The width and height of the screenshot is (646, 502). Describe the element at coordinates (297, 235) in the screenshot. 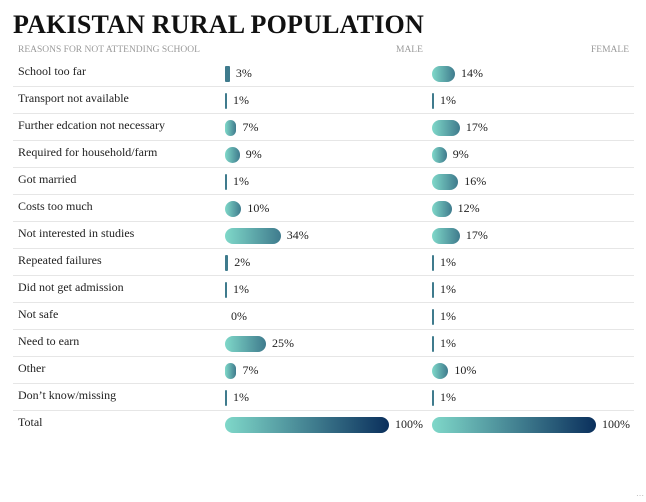

I see `male-value-label: 34%` at that location.